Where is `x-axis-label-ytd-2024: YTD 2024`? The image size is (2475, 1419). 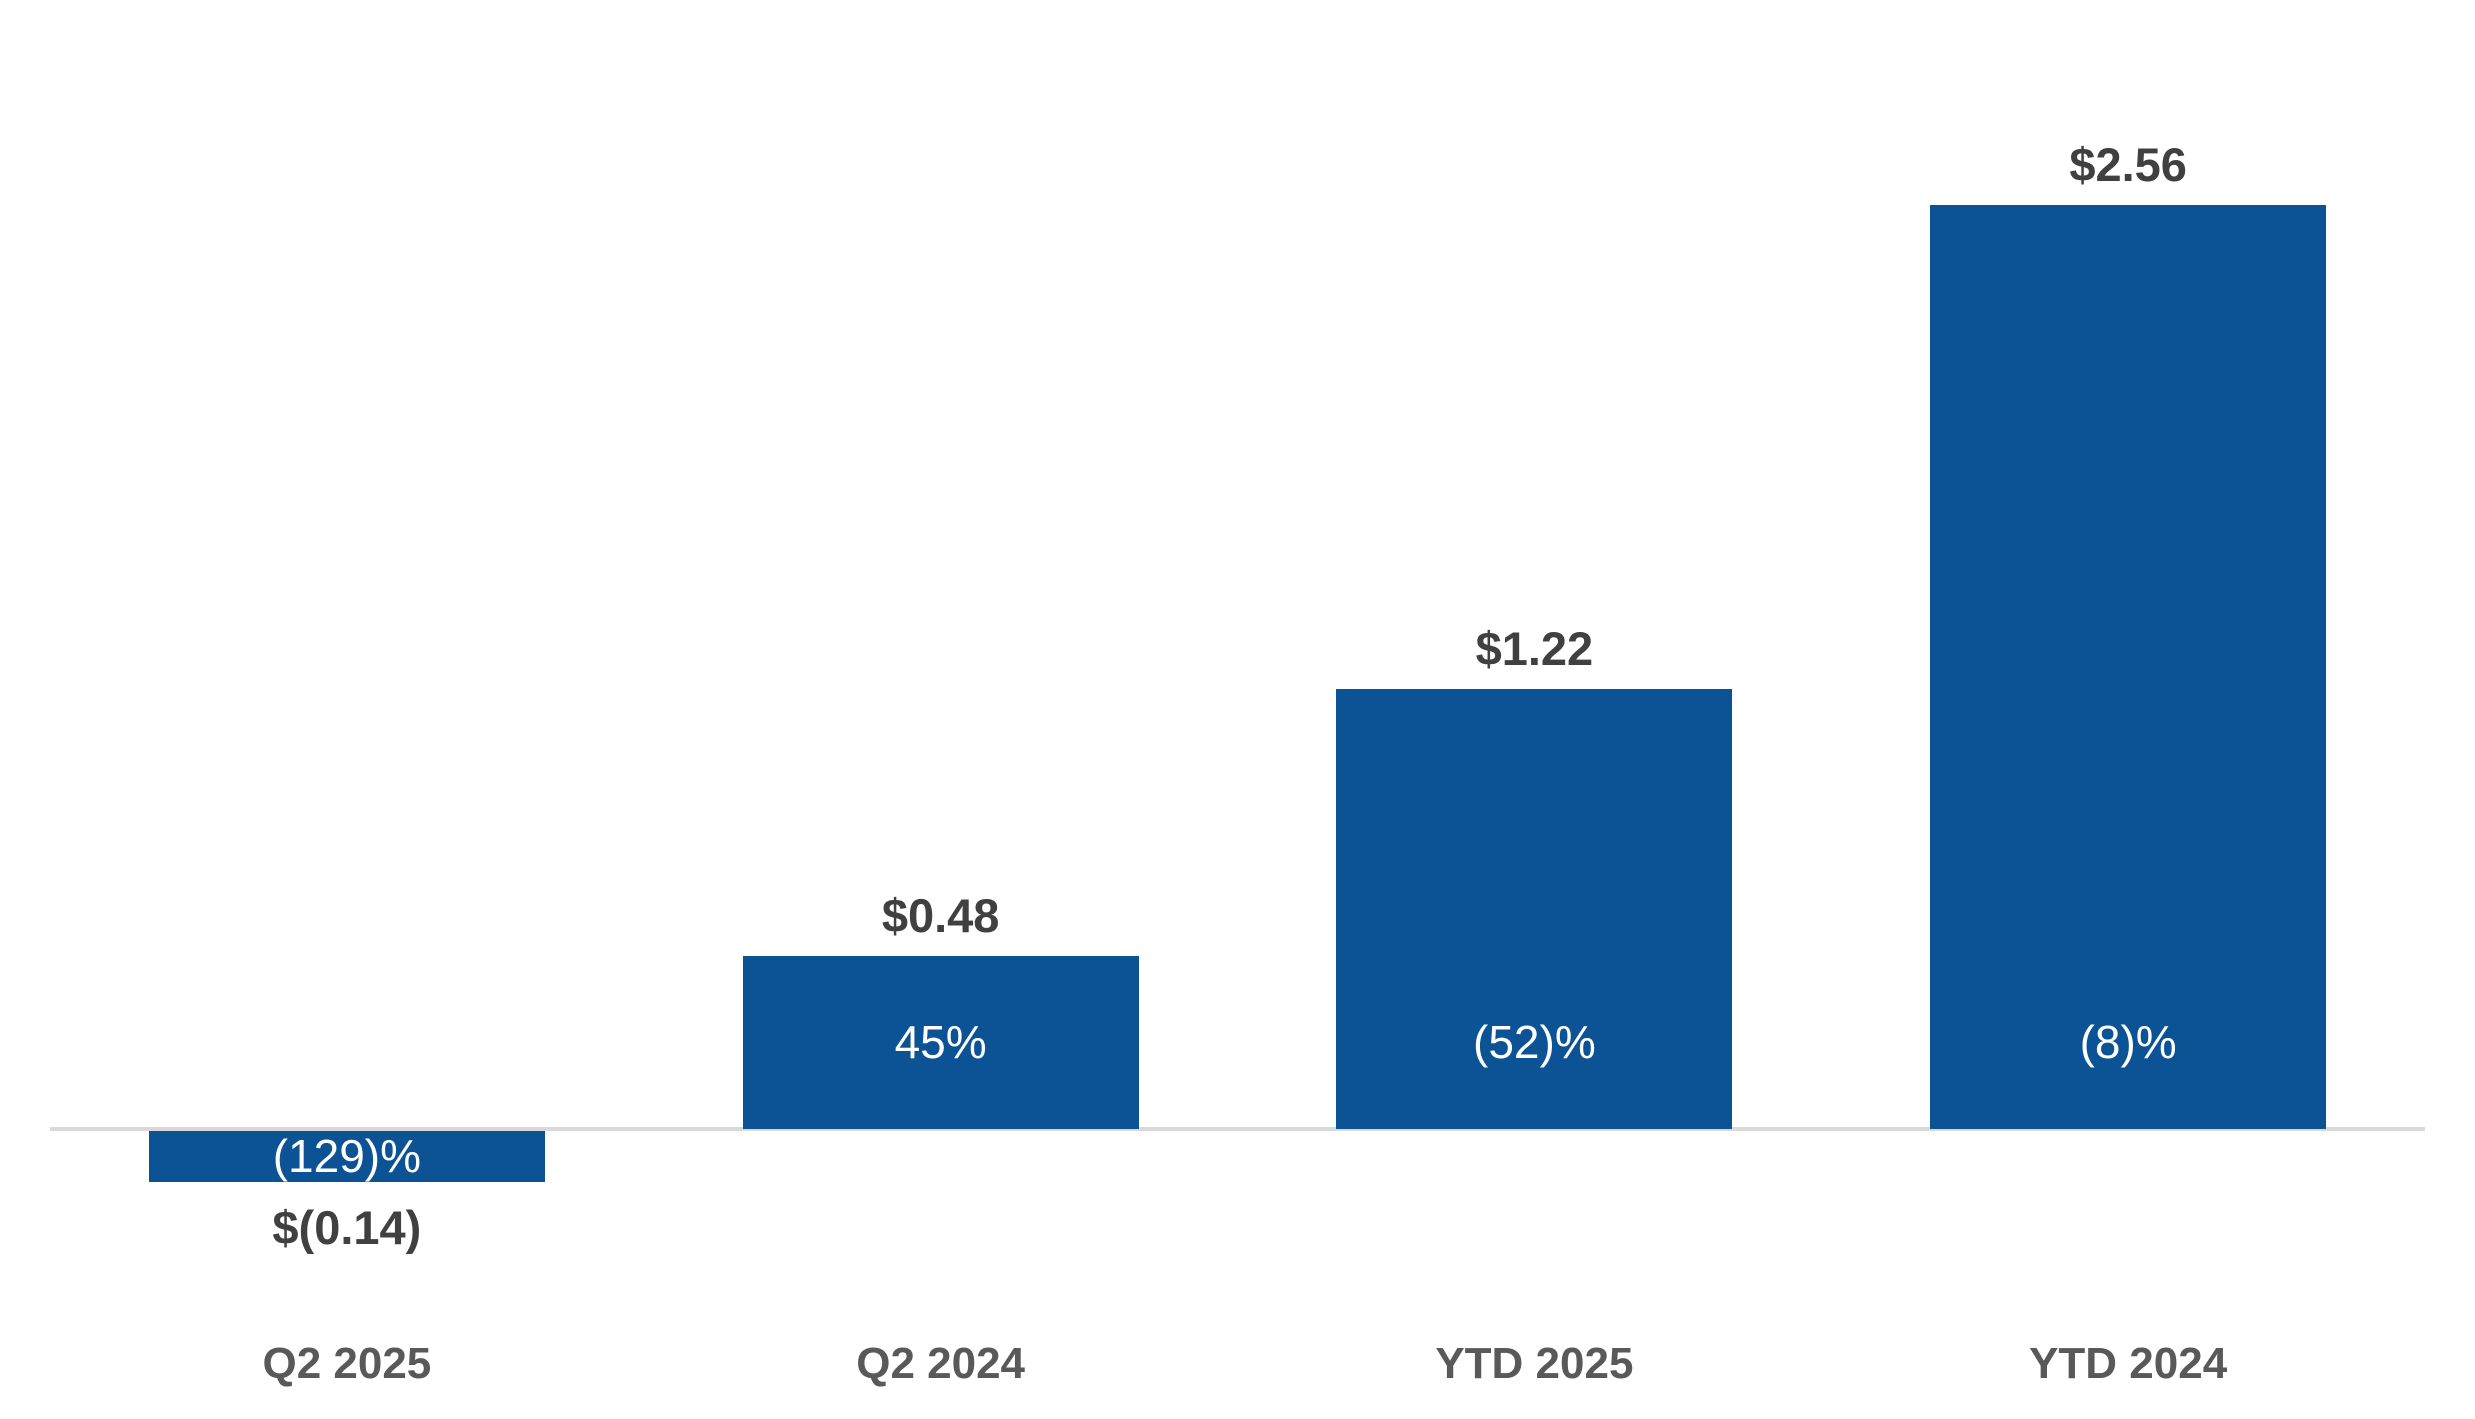 x-axis-label-ytd-2024: YTD 2024 is located at coordinates (2128, 1363).